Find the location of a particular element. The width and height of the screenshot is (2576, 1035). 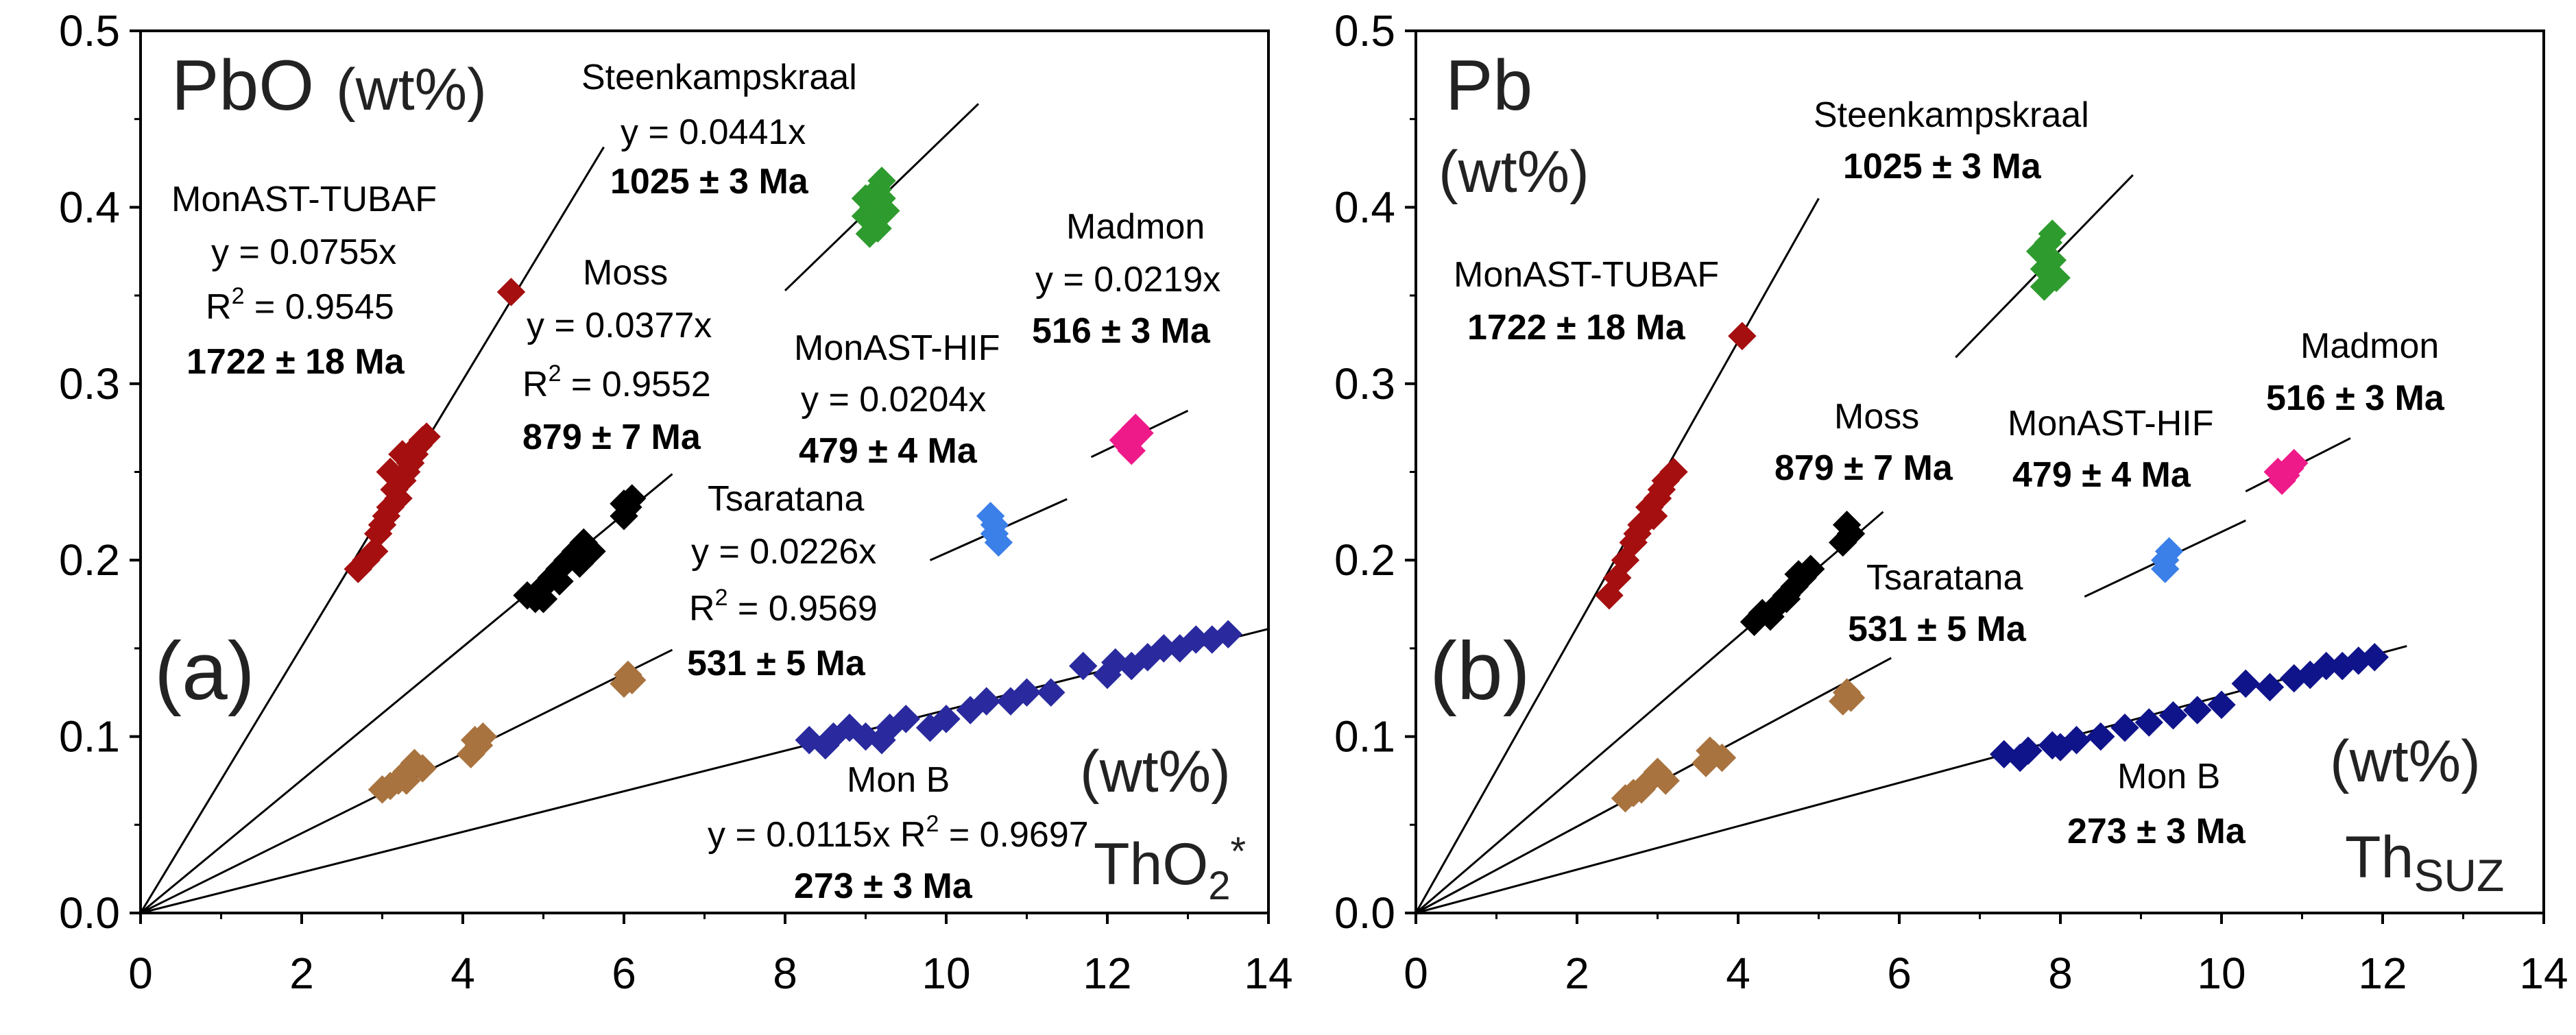

x-tick-label: 8 is located at coordinates (2060, 973).